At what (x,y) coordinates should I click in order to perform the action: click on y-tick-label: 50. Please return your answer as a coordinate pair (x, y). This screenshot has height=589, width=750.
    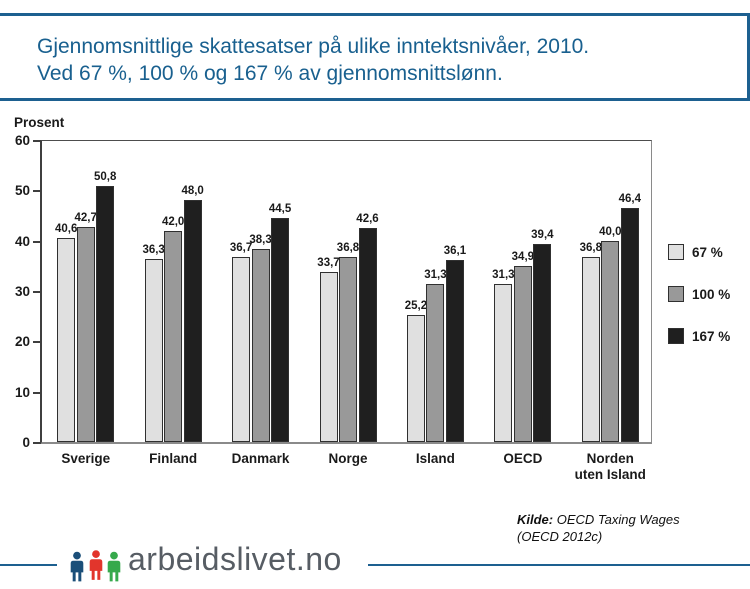
    Looking at the image, I should click on (22, 191).